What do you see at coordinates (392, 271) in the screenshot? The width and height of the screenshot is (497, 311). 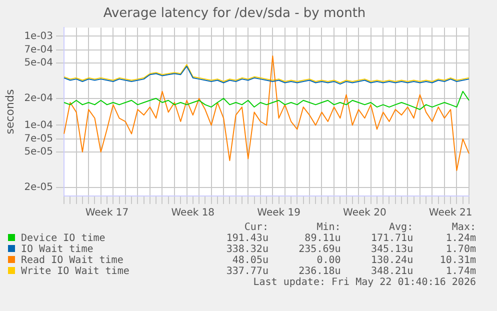 I see `text: 348.21u` at bounding box center [392, 271].